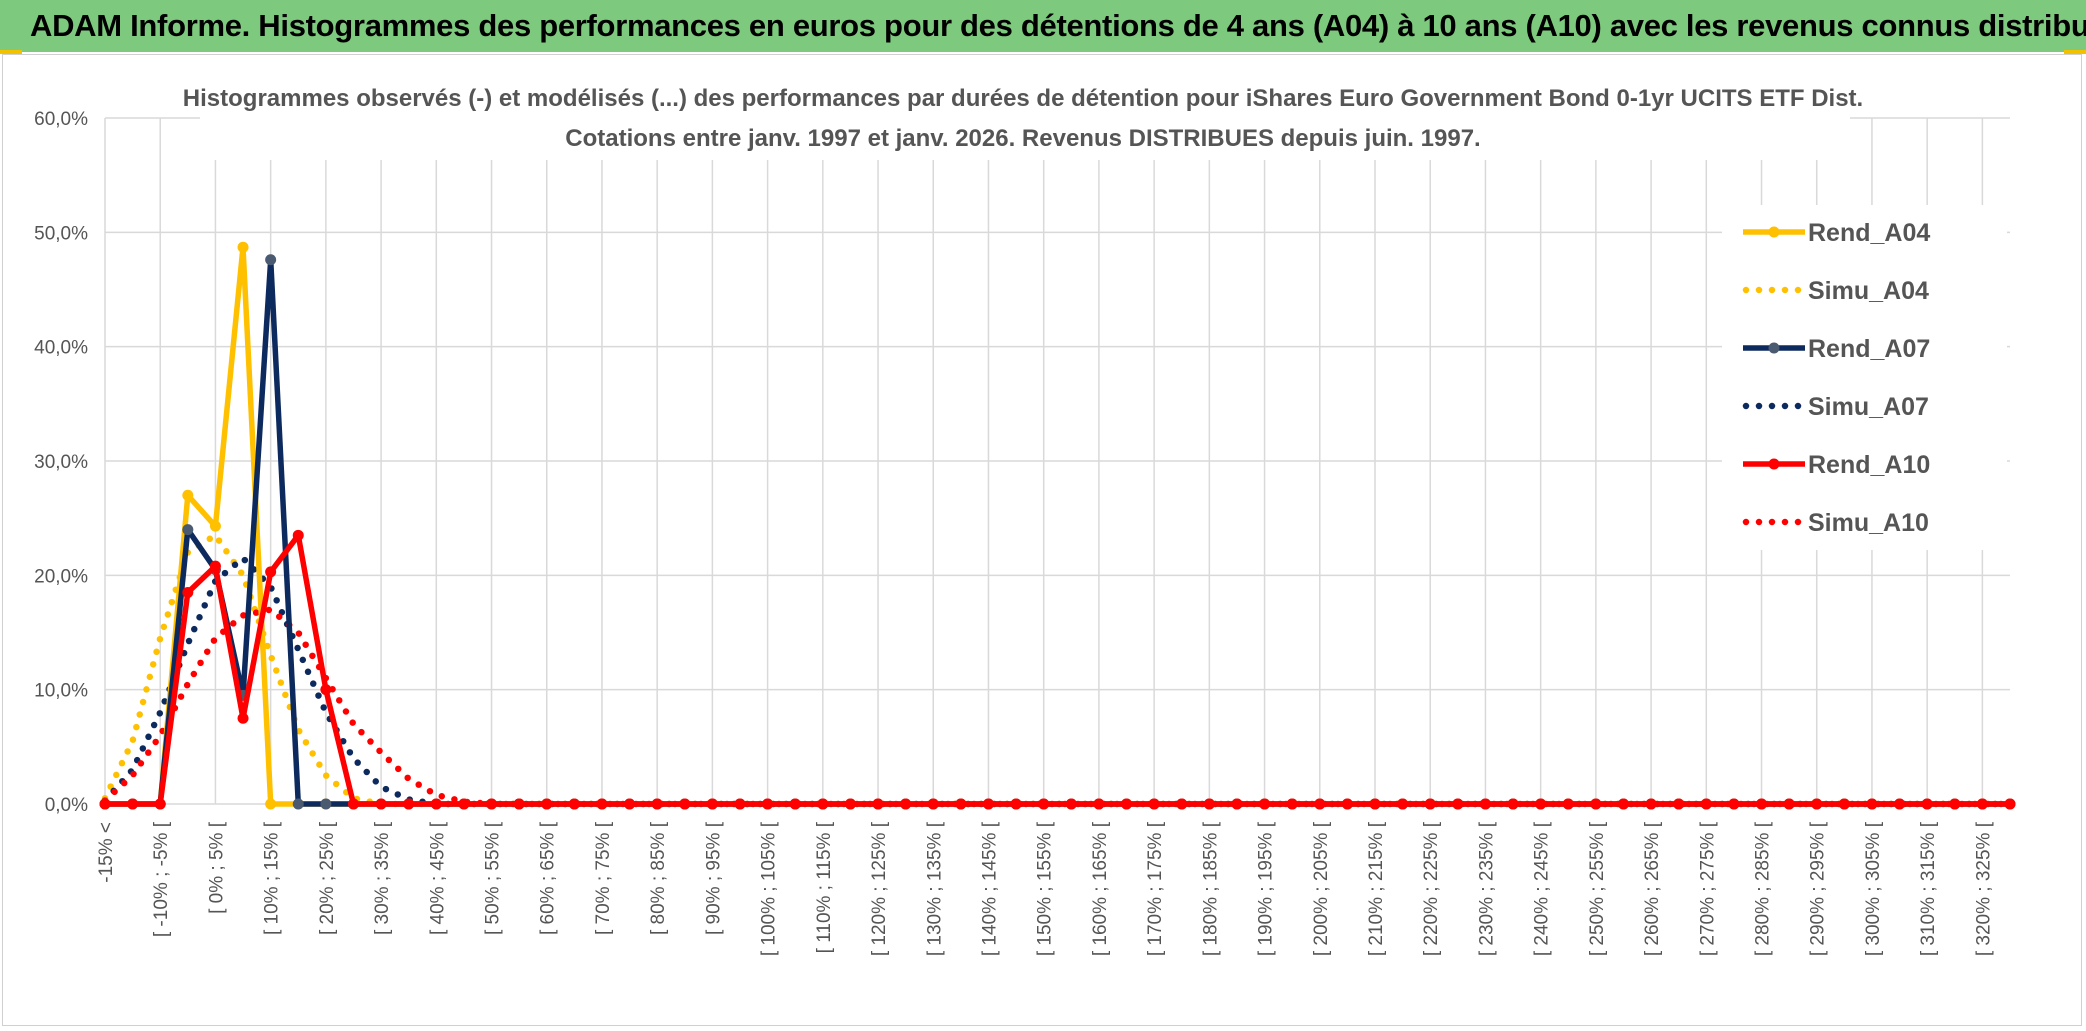  Describe the element at coordinates (1542, 888) in the screenshot. I see `x-tick-label: [ 240% ; 245% [` at that location.